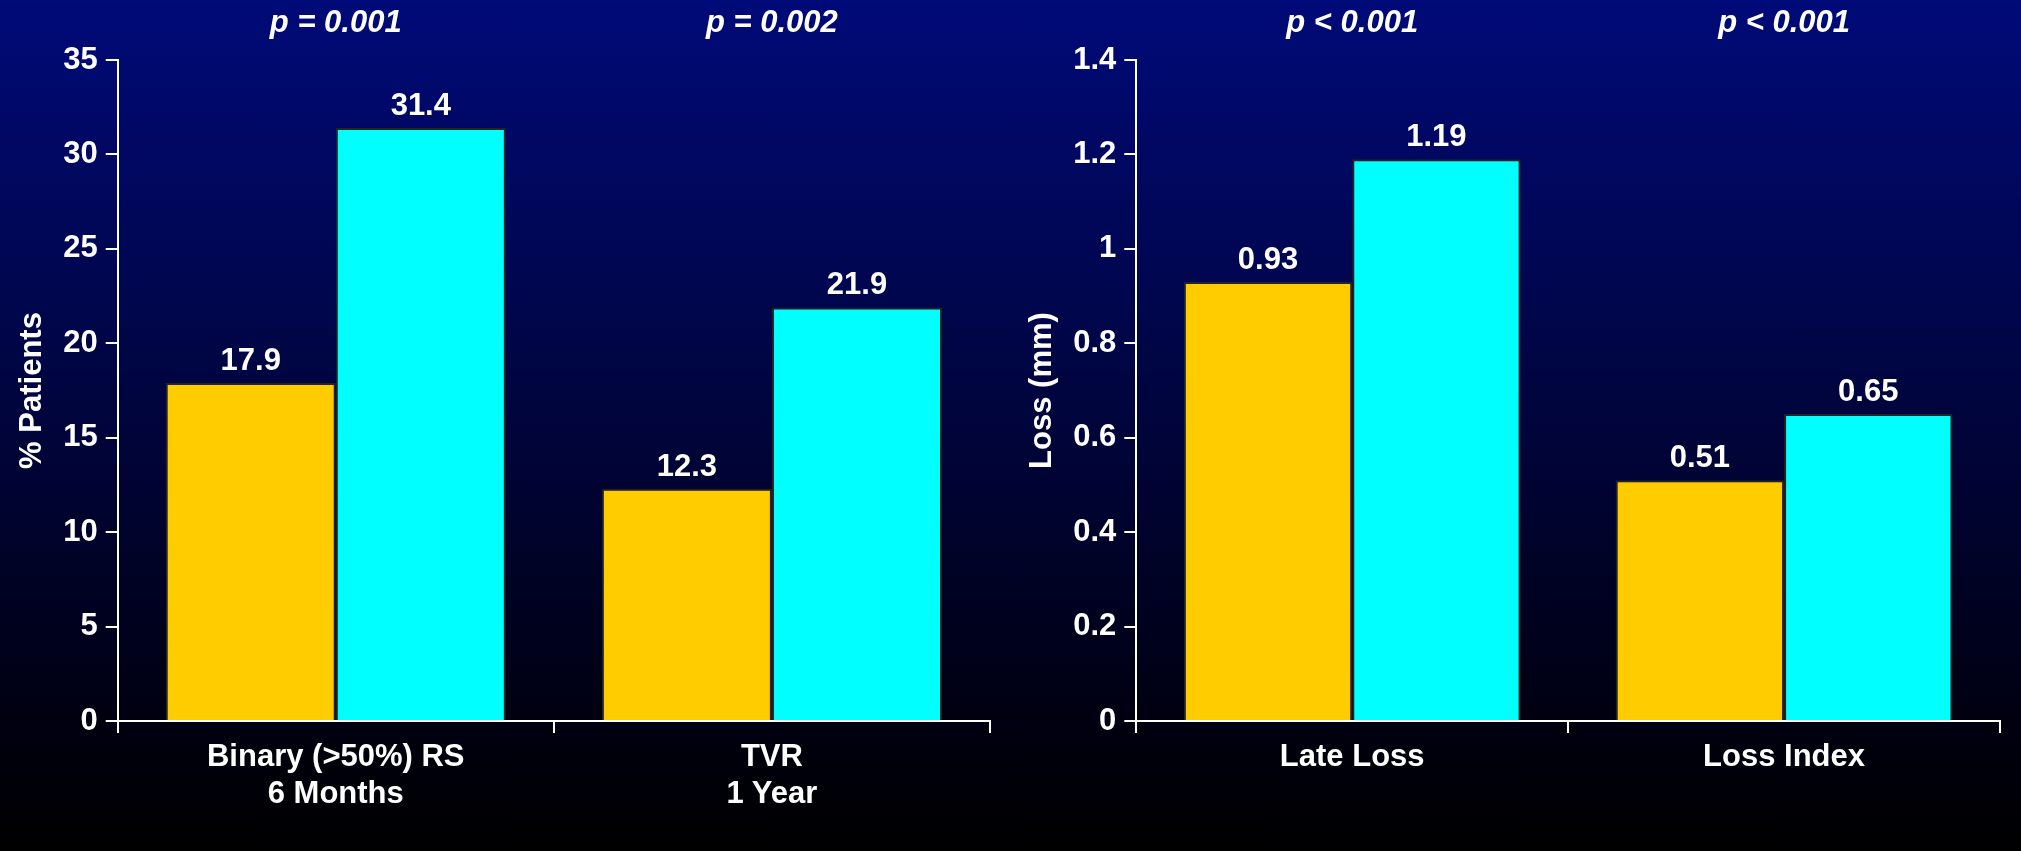  Describe the element at coordinates (1095, 341) in the screenshot. I see `y-tick-label: 0.8` at that location.